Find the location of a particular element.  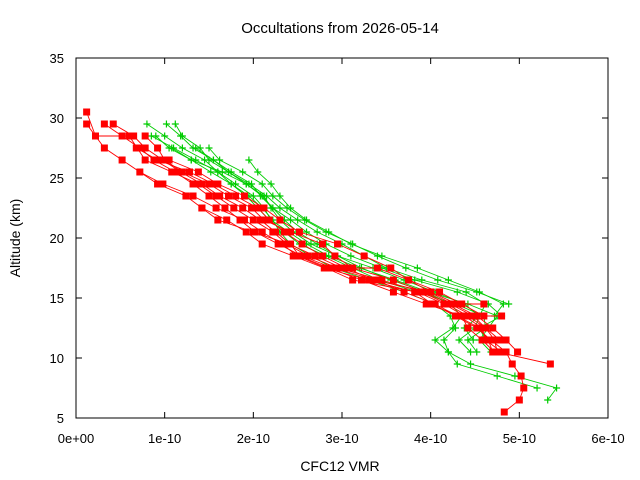

x-tick-label: 6e-10 is located at coordinates (607, 438).